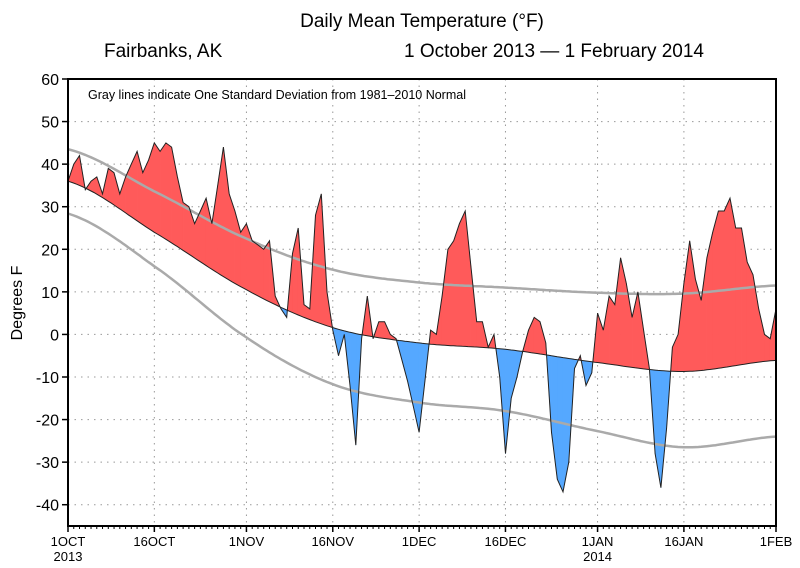 This screenshot has width=800, height=568. I want to click on x-tick-label-year: 2013, so click(68, 556).